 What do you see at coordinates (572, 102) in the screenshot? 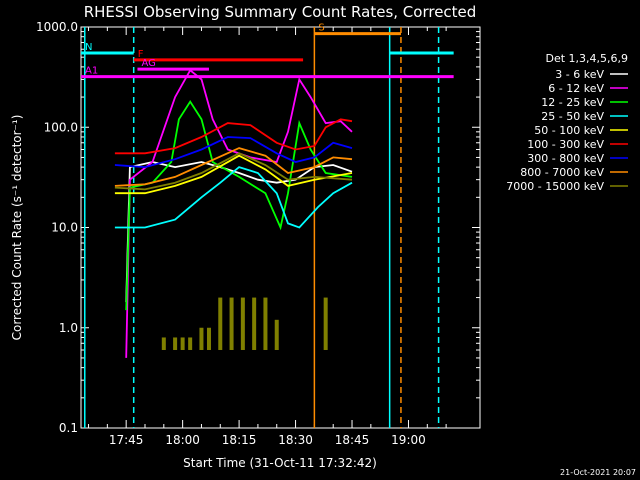
I see `legend-entry: 12 - 25 keV` at bounding box center [572, 102].